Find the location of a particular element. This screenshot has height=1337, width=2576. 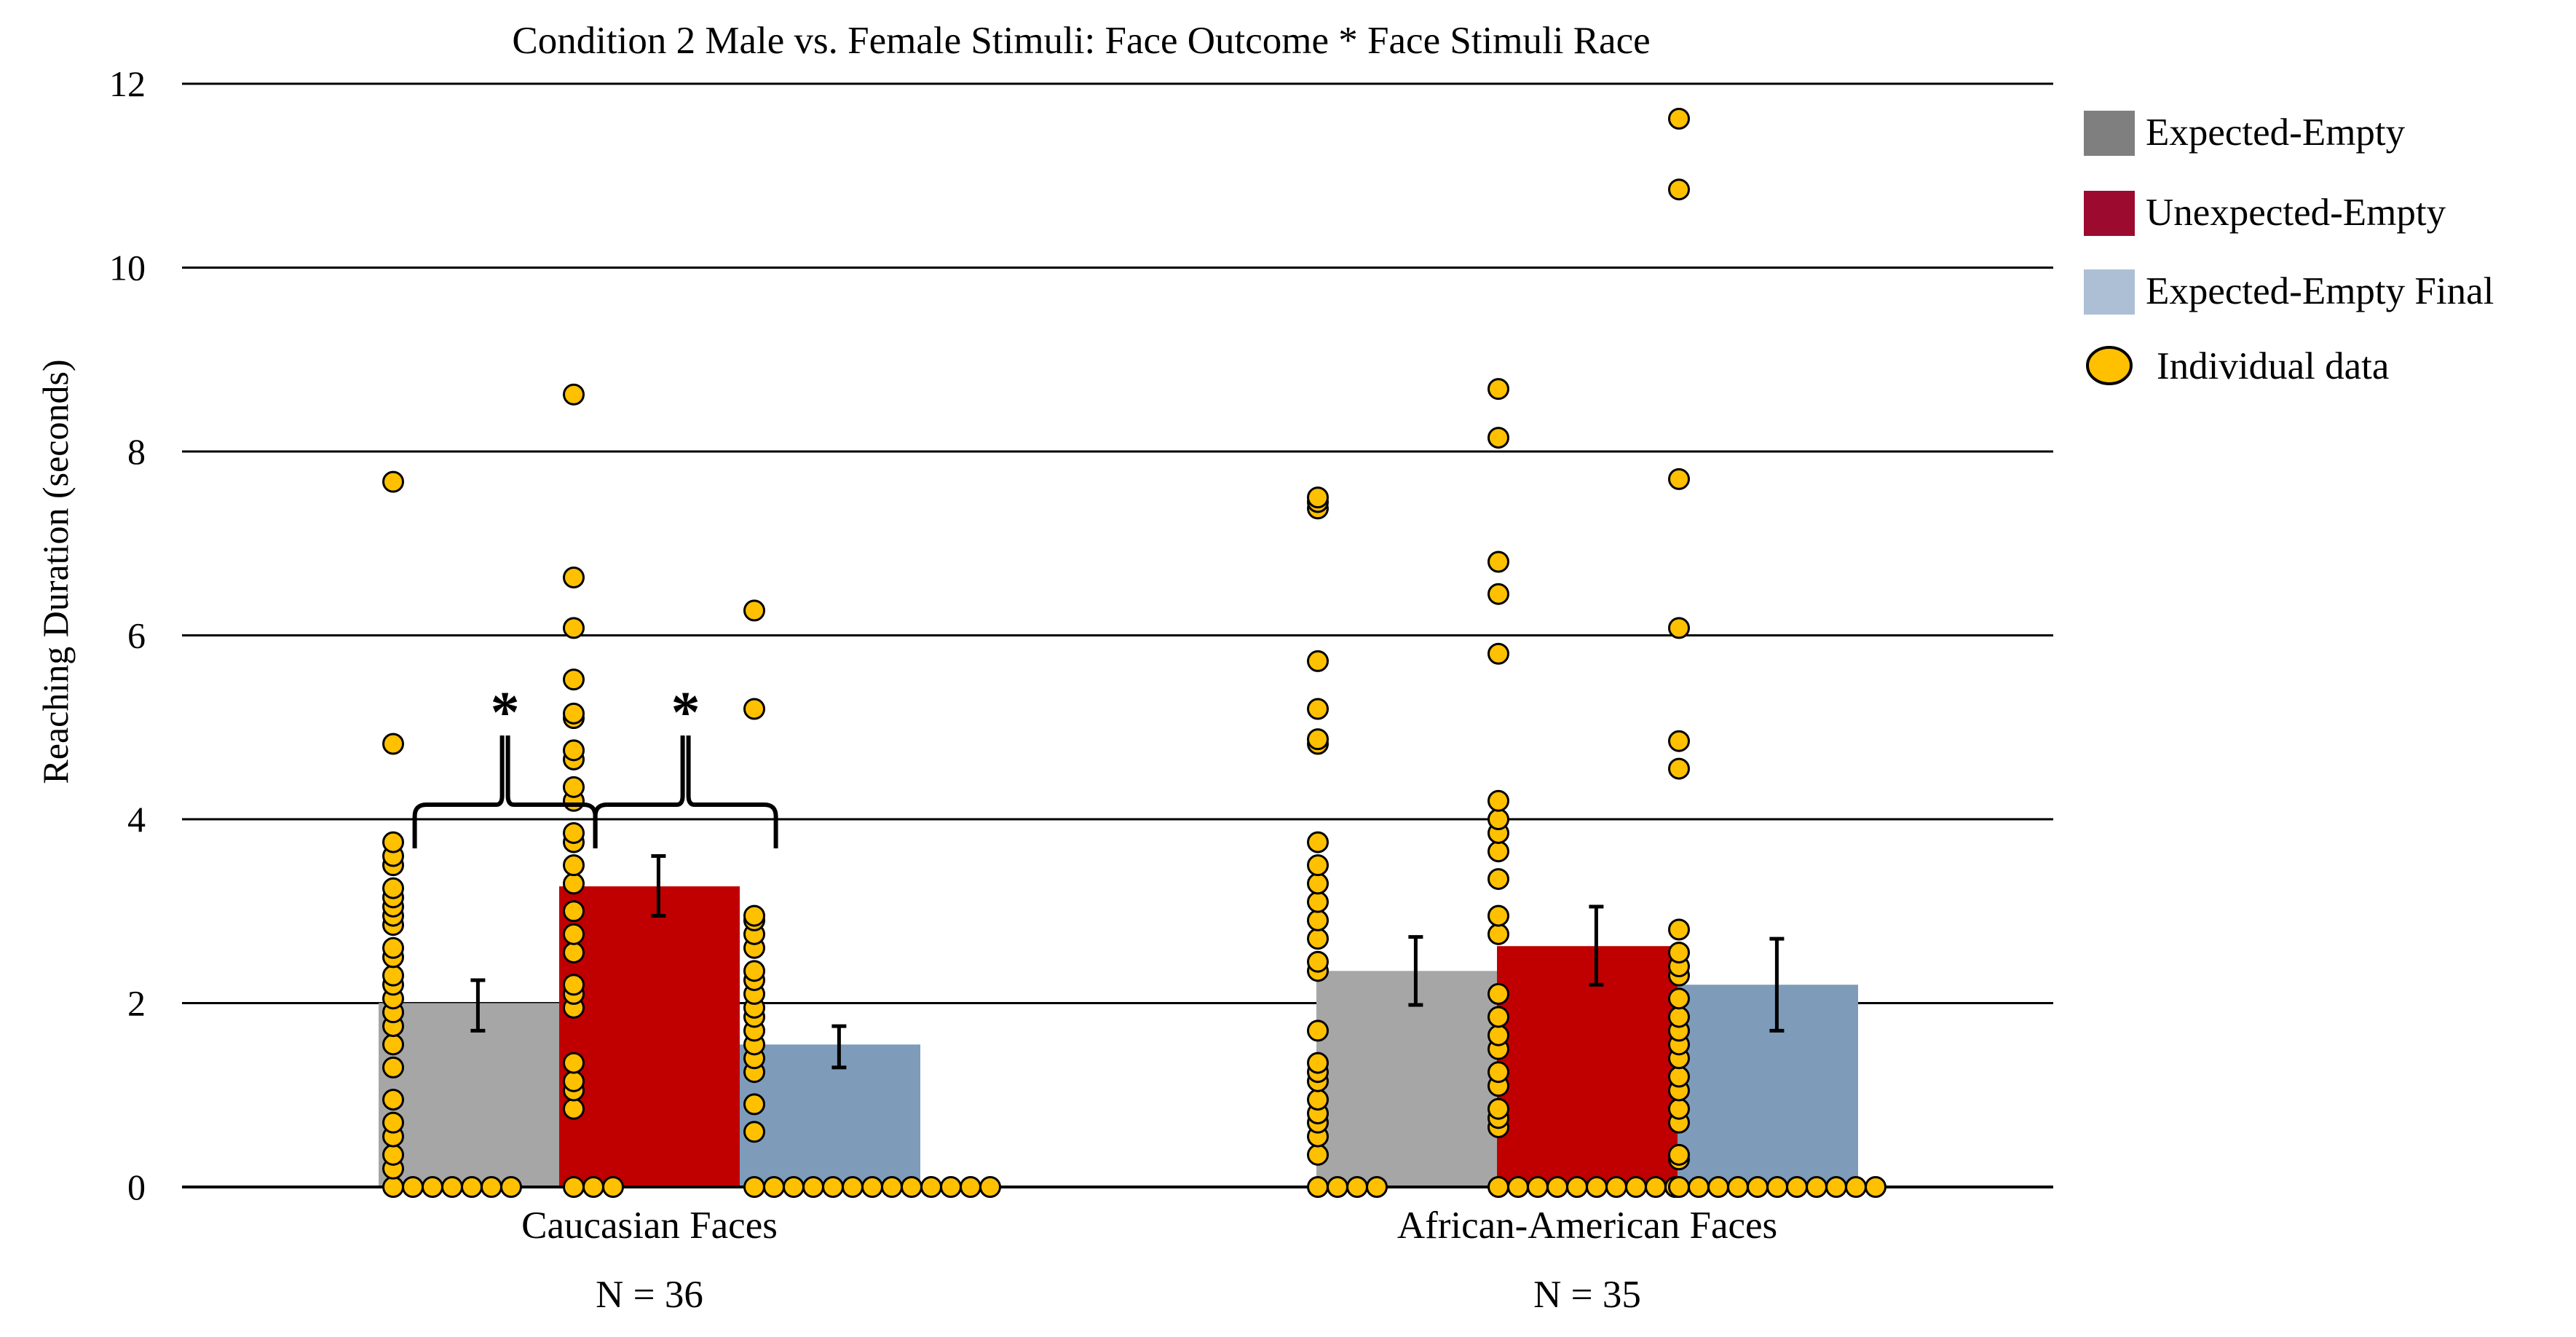

y-tick-label: 2 is located at coordinates (136, 1003).